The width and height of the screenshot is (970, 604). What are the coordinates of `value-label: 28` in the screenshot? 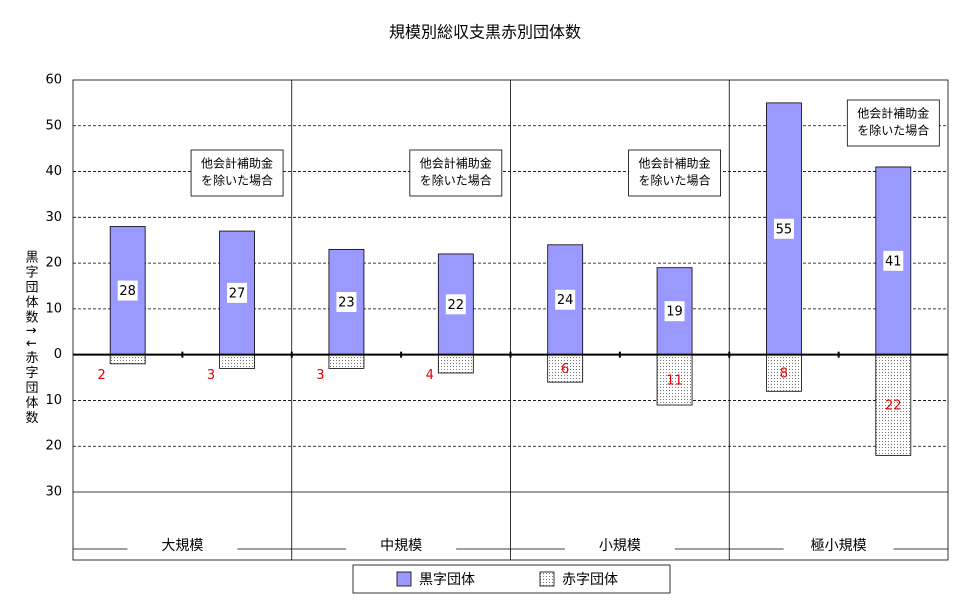 It's located at (127, 291).